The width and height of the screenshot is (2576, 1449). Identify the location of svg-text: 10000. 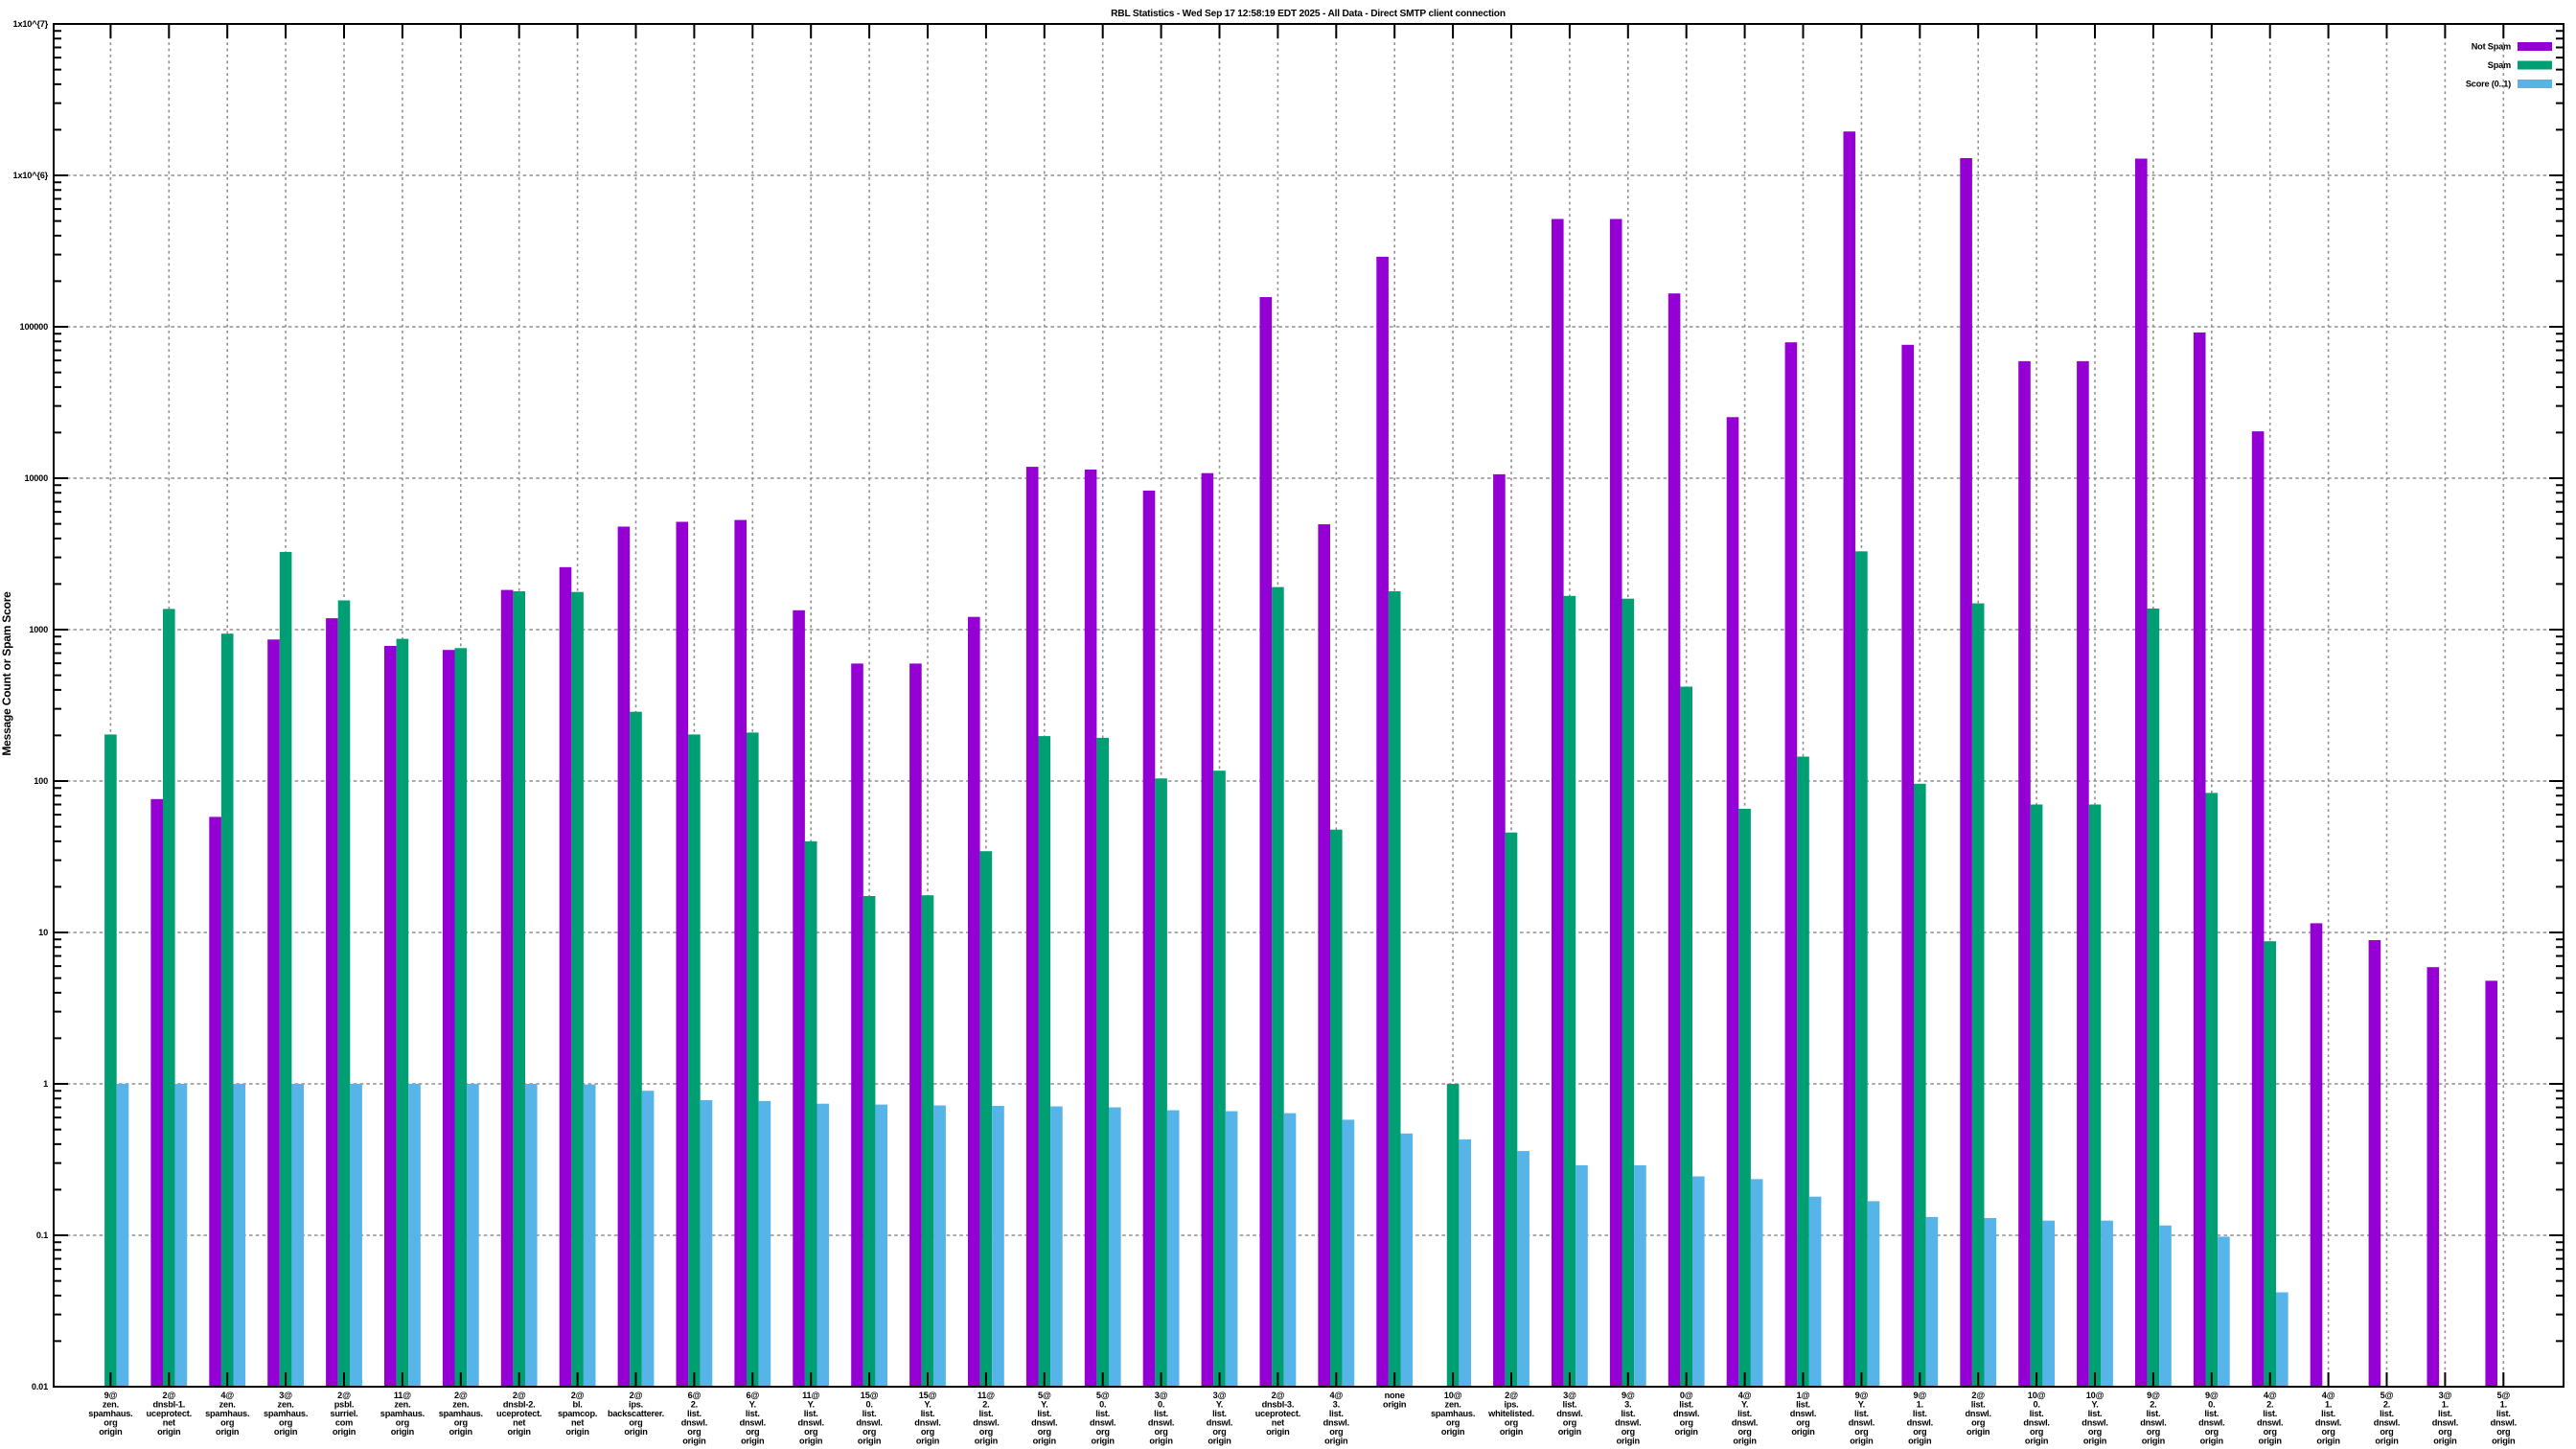
(36, 478).